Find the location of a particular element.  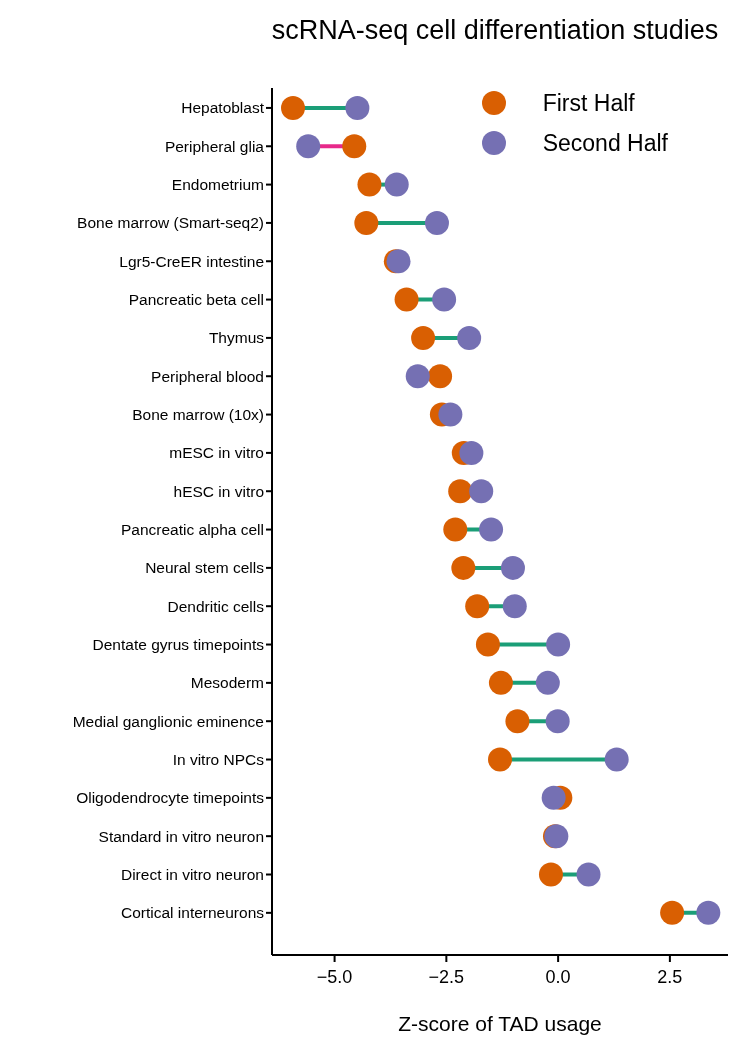

legend-label: First Half is located at coordinates (588, 103).